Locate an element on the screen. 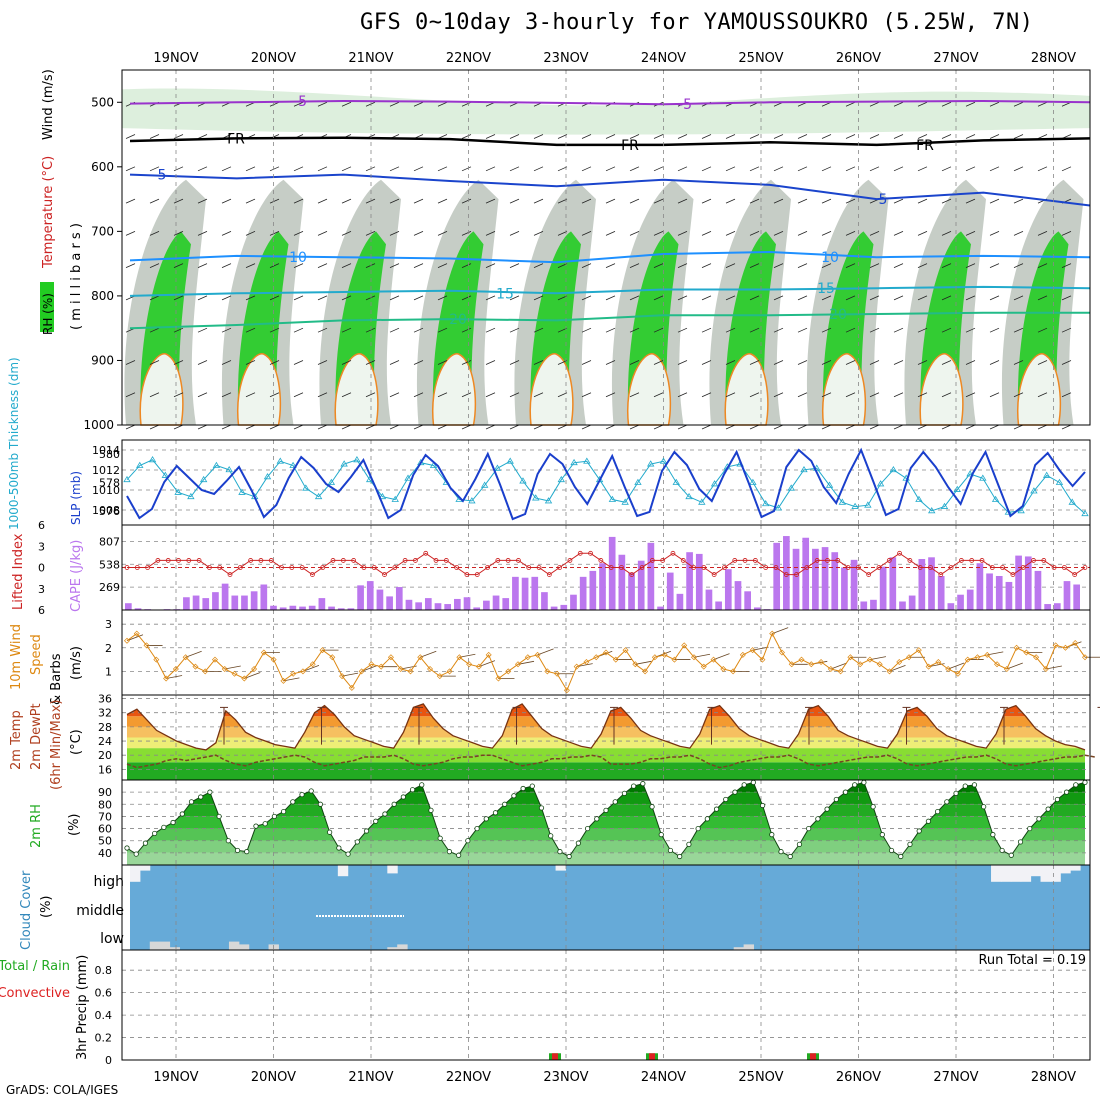 This screenshot has width=1100, height=1100. date-label-bottom: 23NOV is located at coordinates (565, 1077).